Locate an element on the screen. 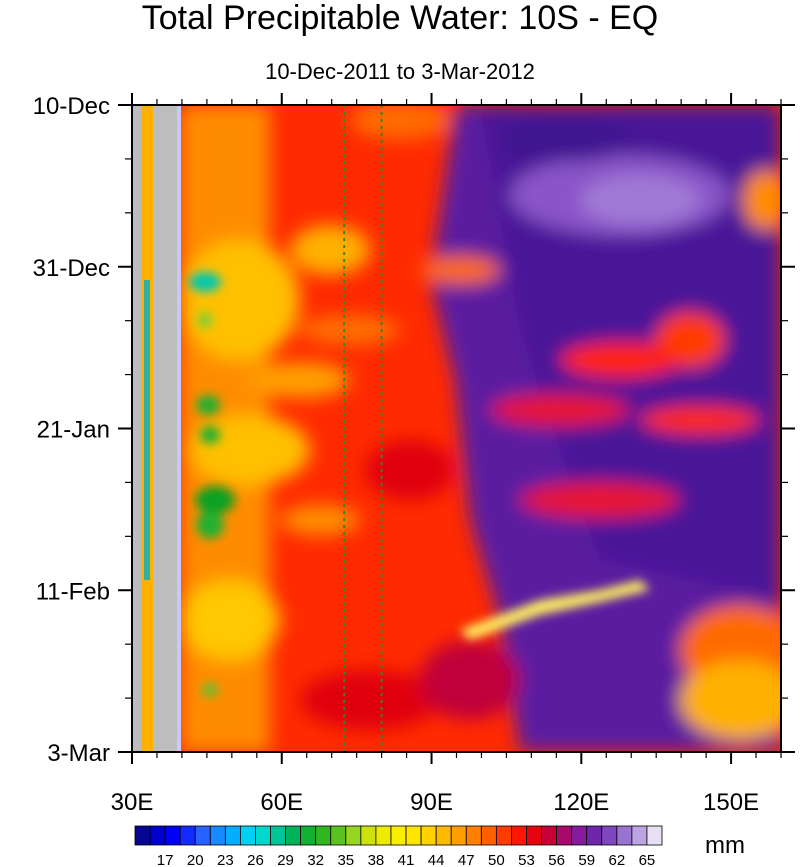 This screenshot has height=867, width=800. y-tick-label: 21-Jan is located at coordinates (73, 430).